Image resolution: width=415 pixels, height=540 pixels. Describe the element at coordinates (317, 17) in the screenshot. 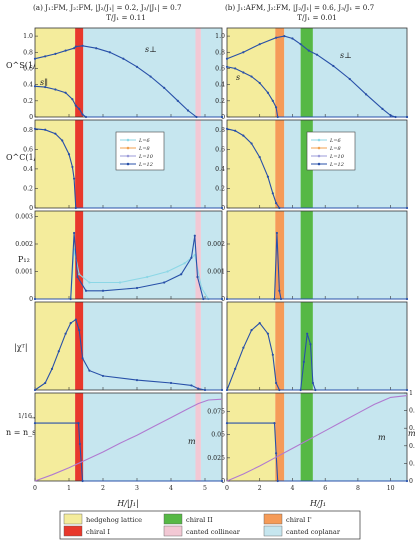

I see `right-title-line2: T/J₁ = 0.01` at that location.